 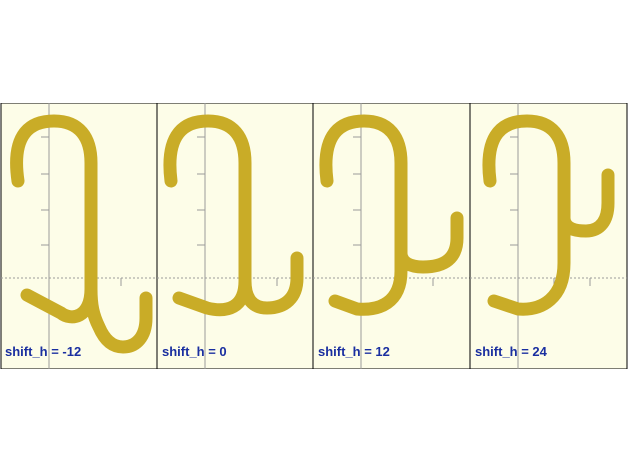 I want to click on panel-4-label: shift_h = 24, so click(x=511, y=351).